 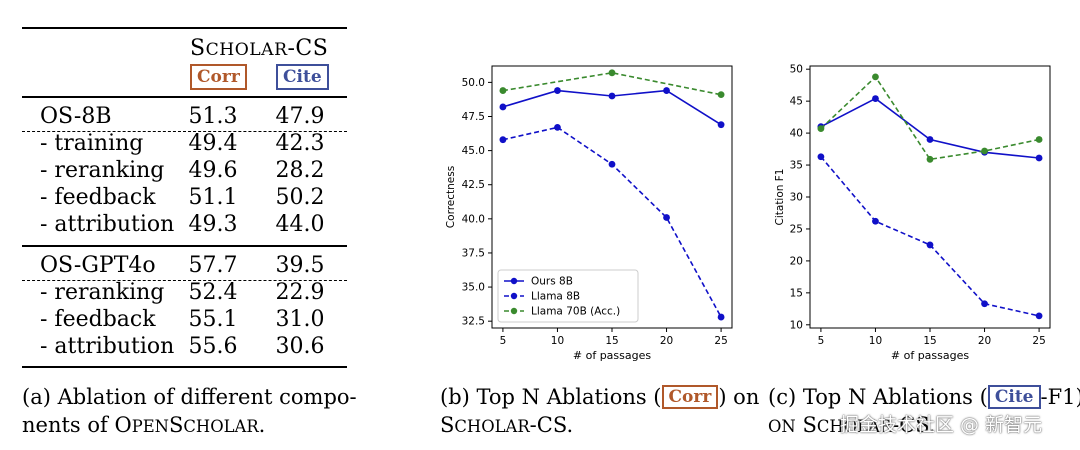 What do you see at coordinates (796, 134) in the screenshot?
I see `y-tick-label: 40` at bounding box center [796, 134].